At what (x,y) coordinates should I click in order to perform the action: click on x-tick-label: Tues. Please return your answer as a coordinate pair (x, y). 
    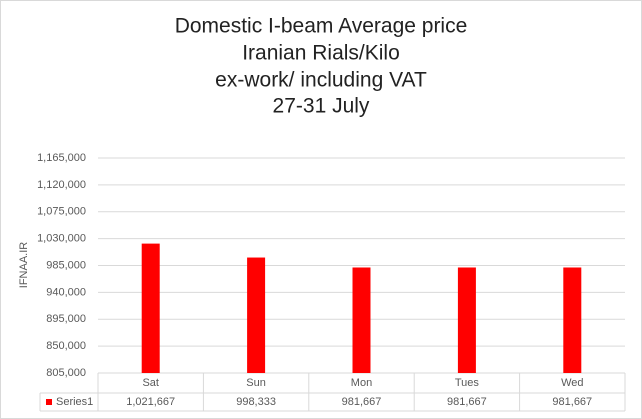
    Looking at the image, I should click on (467, 383).